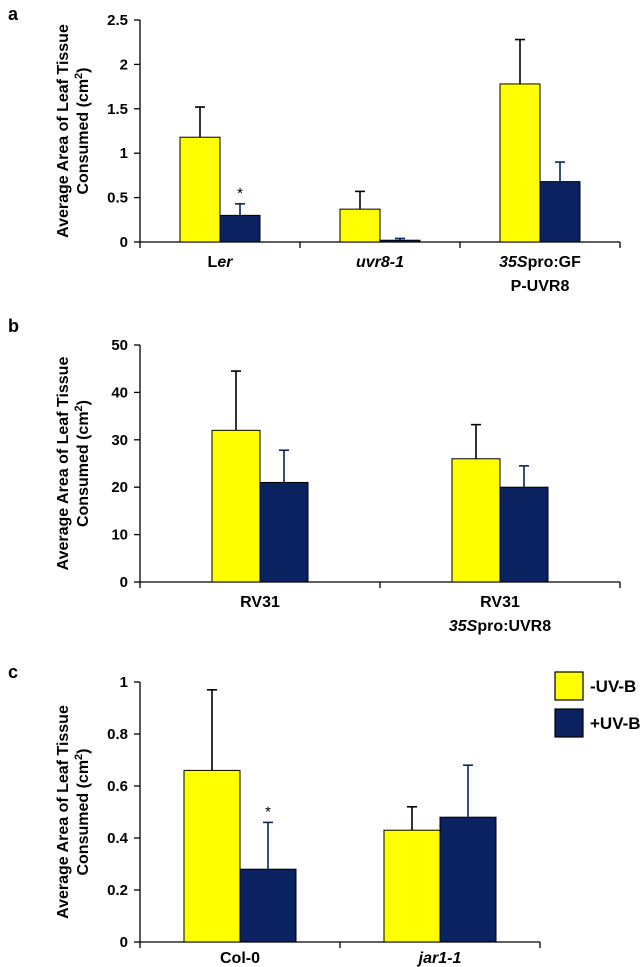  What do you see at coordinates (540, 286) in the screenshot?
I see `x-category-label-line2: P-UVR8` at bounding box center [540, 286].